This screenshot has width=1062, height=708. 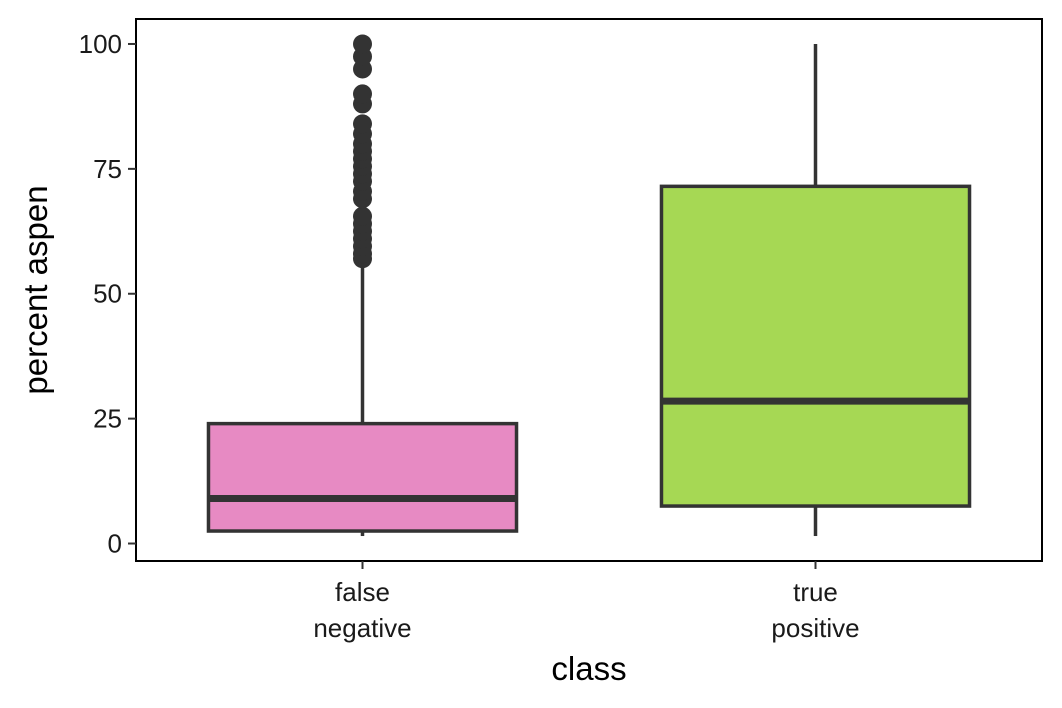 I want to click on y-tick-label: 25, so click(x=107, y=419).